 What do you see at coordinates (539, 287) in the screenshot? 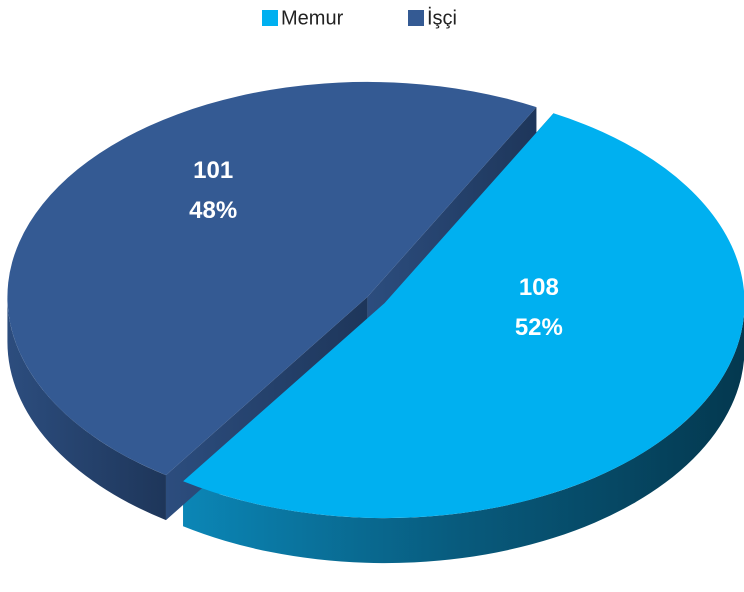
I see `value-label: 108` at bounding box center [539, 287].